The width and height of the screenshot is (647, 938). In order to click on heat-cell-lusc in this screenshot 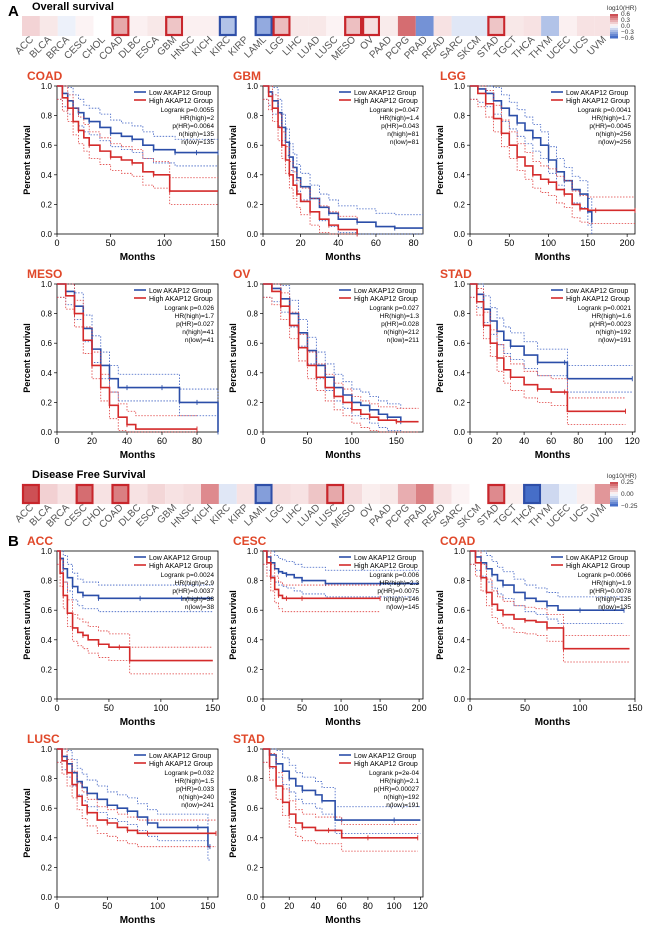, I will do `click(335, 494)`.